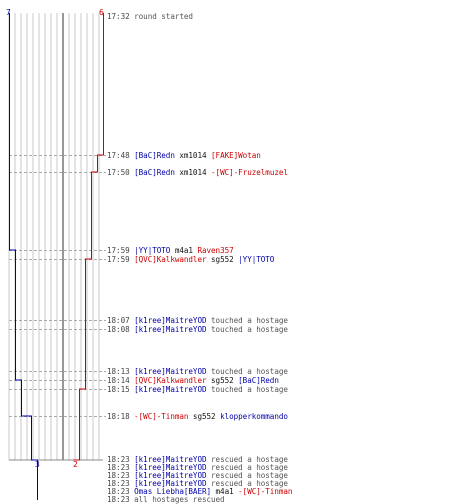  I want to click on log-entry: 18:13 [k1ree]MaitreYOD touched a hostage, so click(197, 371).